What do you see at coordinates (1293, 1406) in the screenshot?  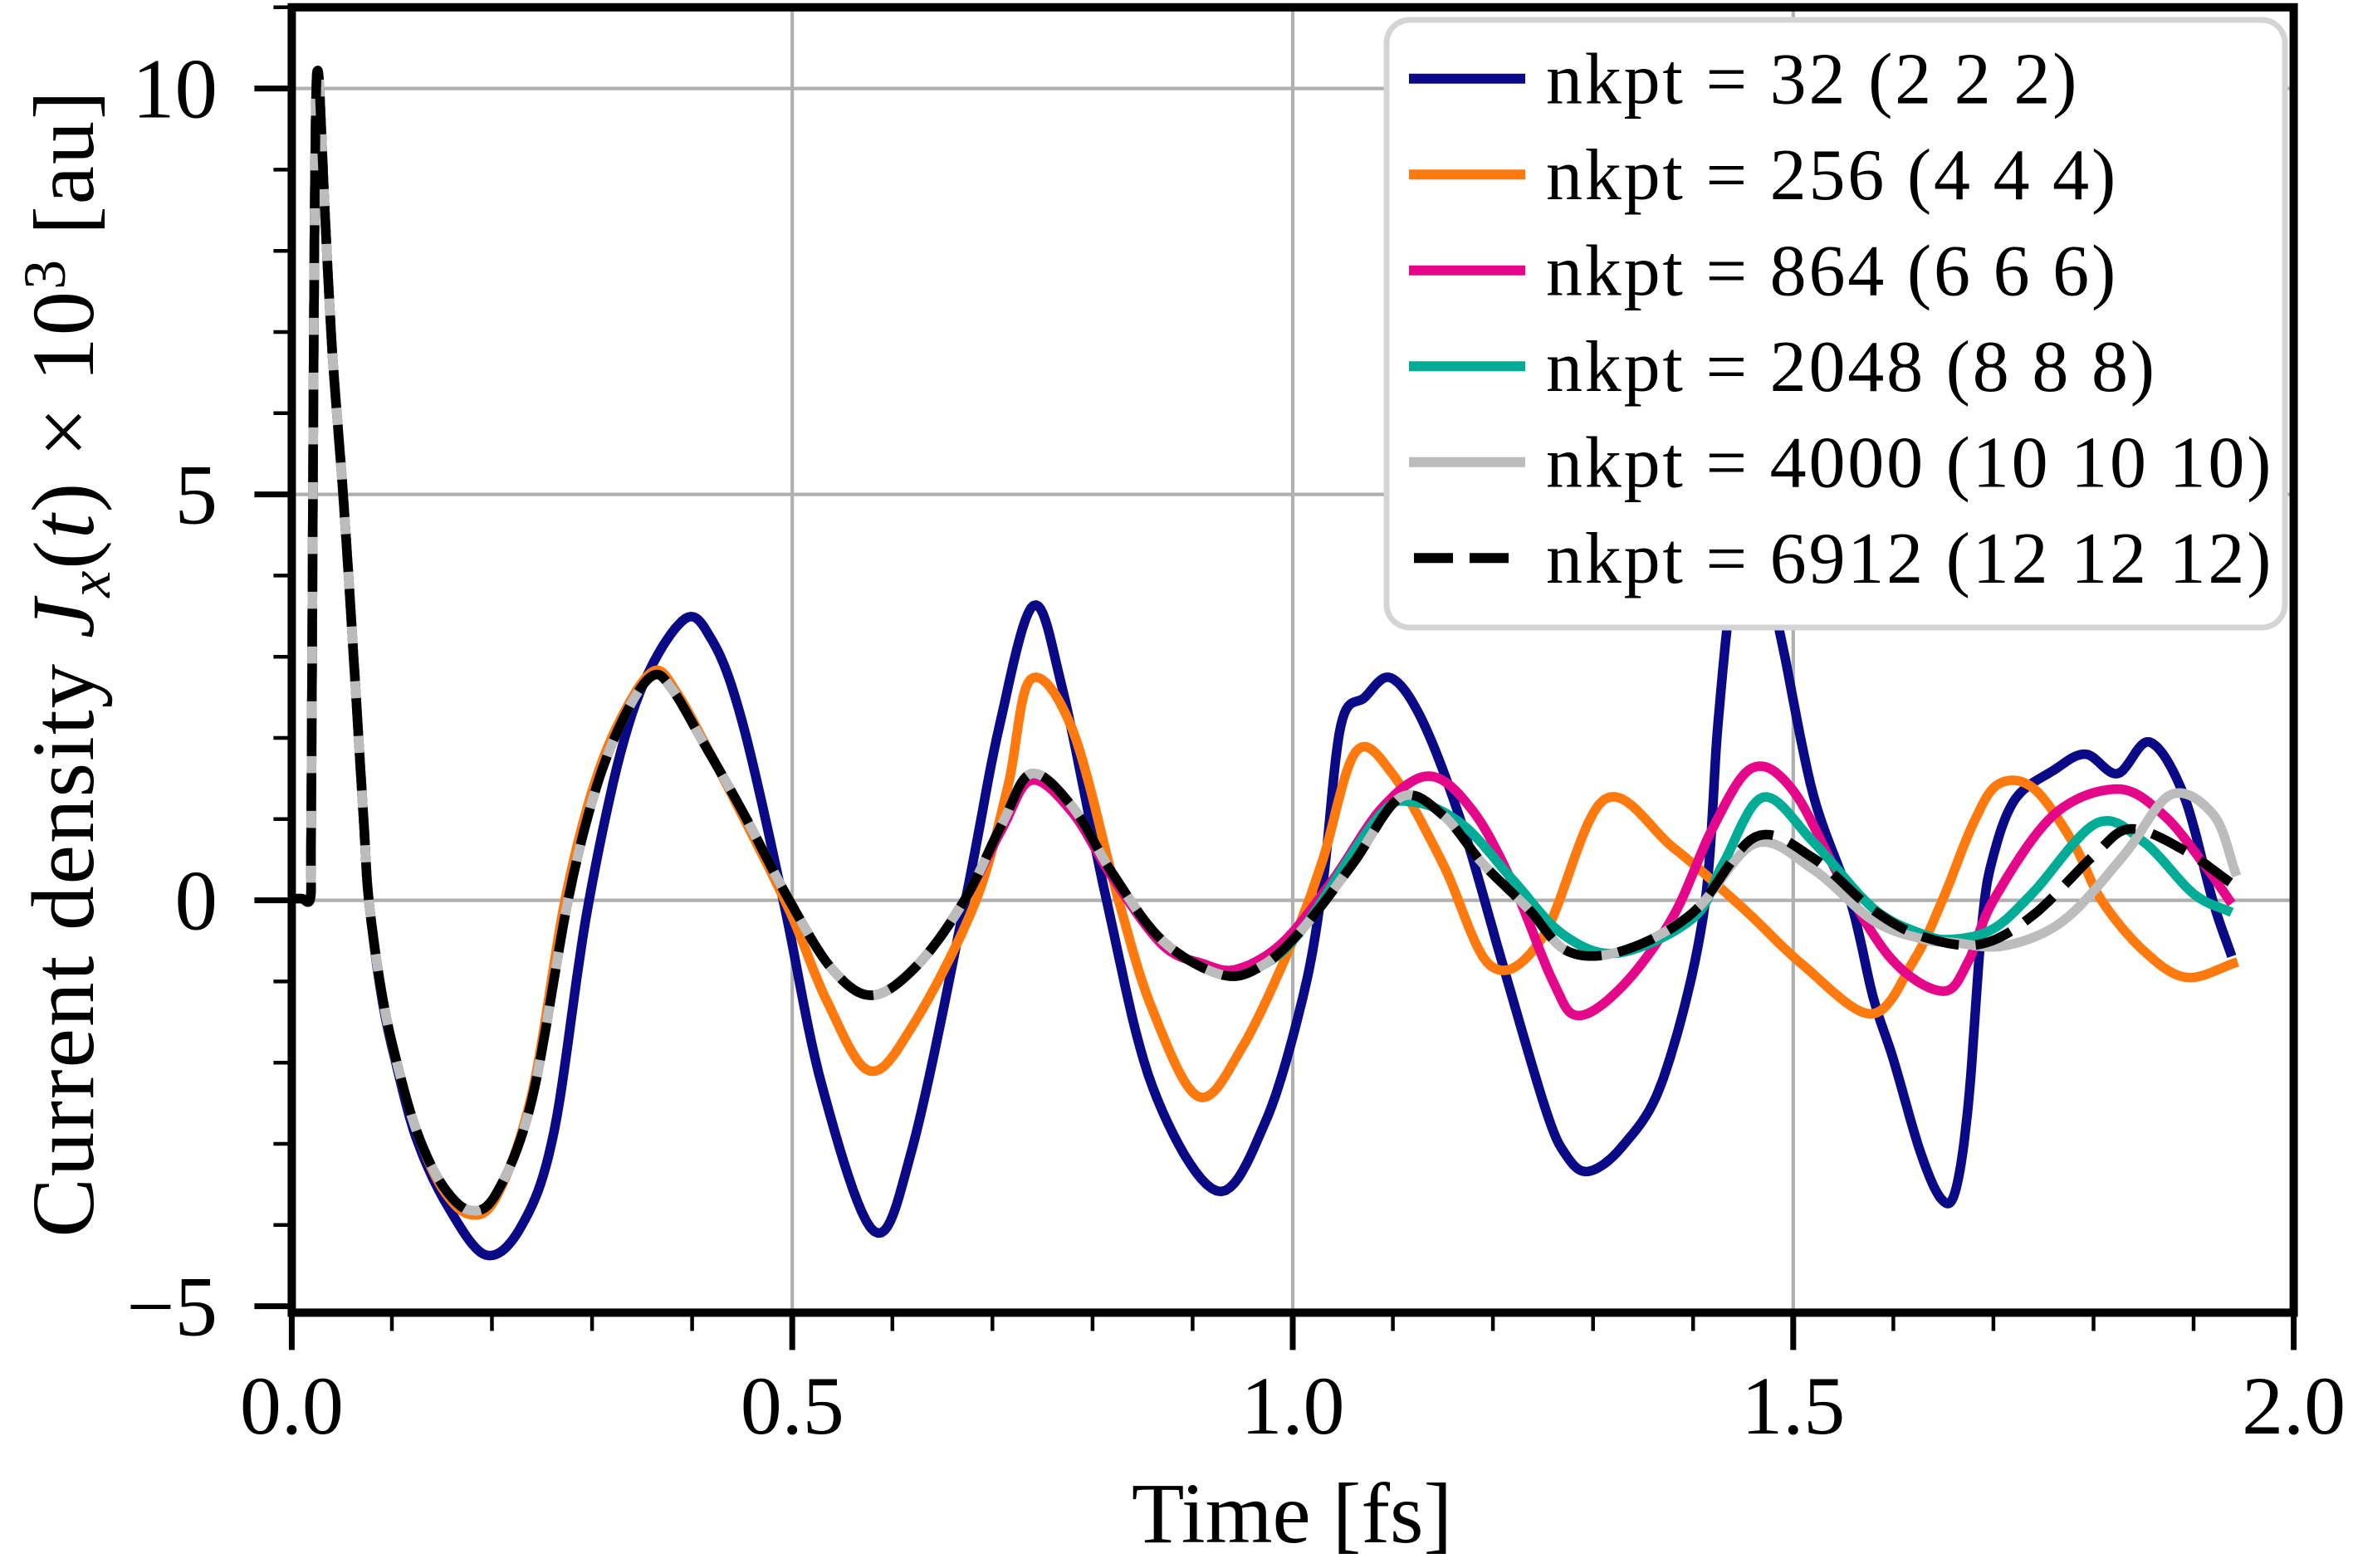 I see `svg-text: 1.0` at bounding box center [1293, 1406].